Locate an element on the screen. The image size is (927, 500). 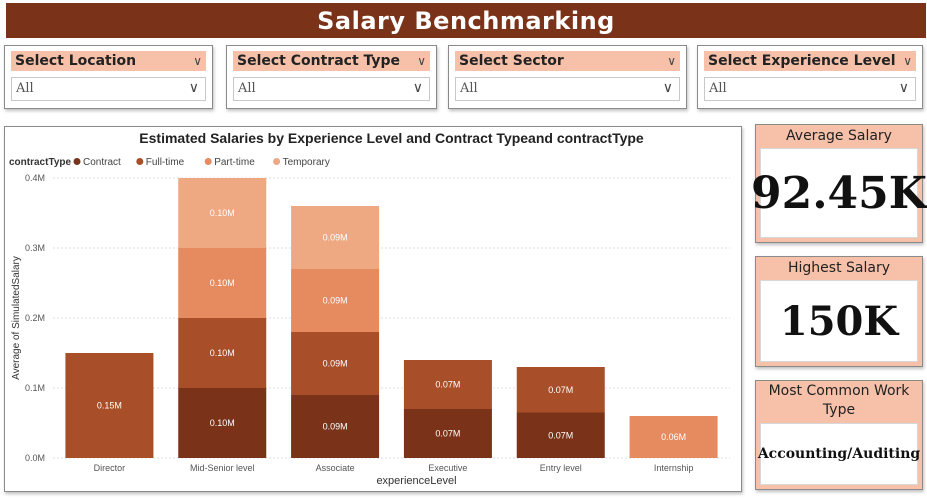
y-tick-label: 0.4M is located at coordinates (35, 178).